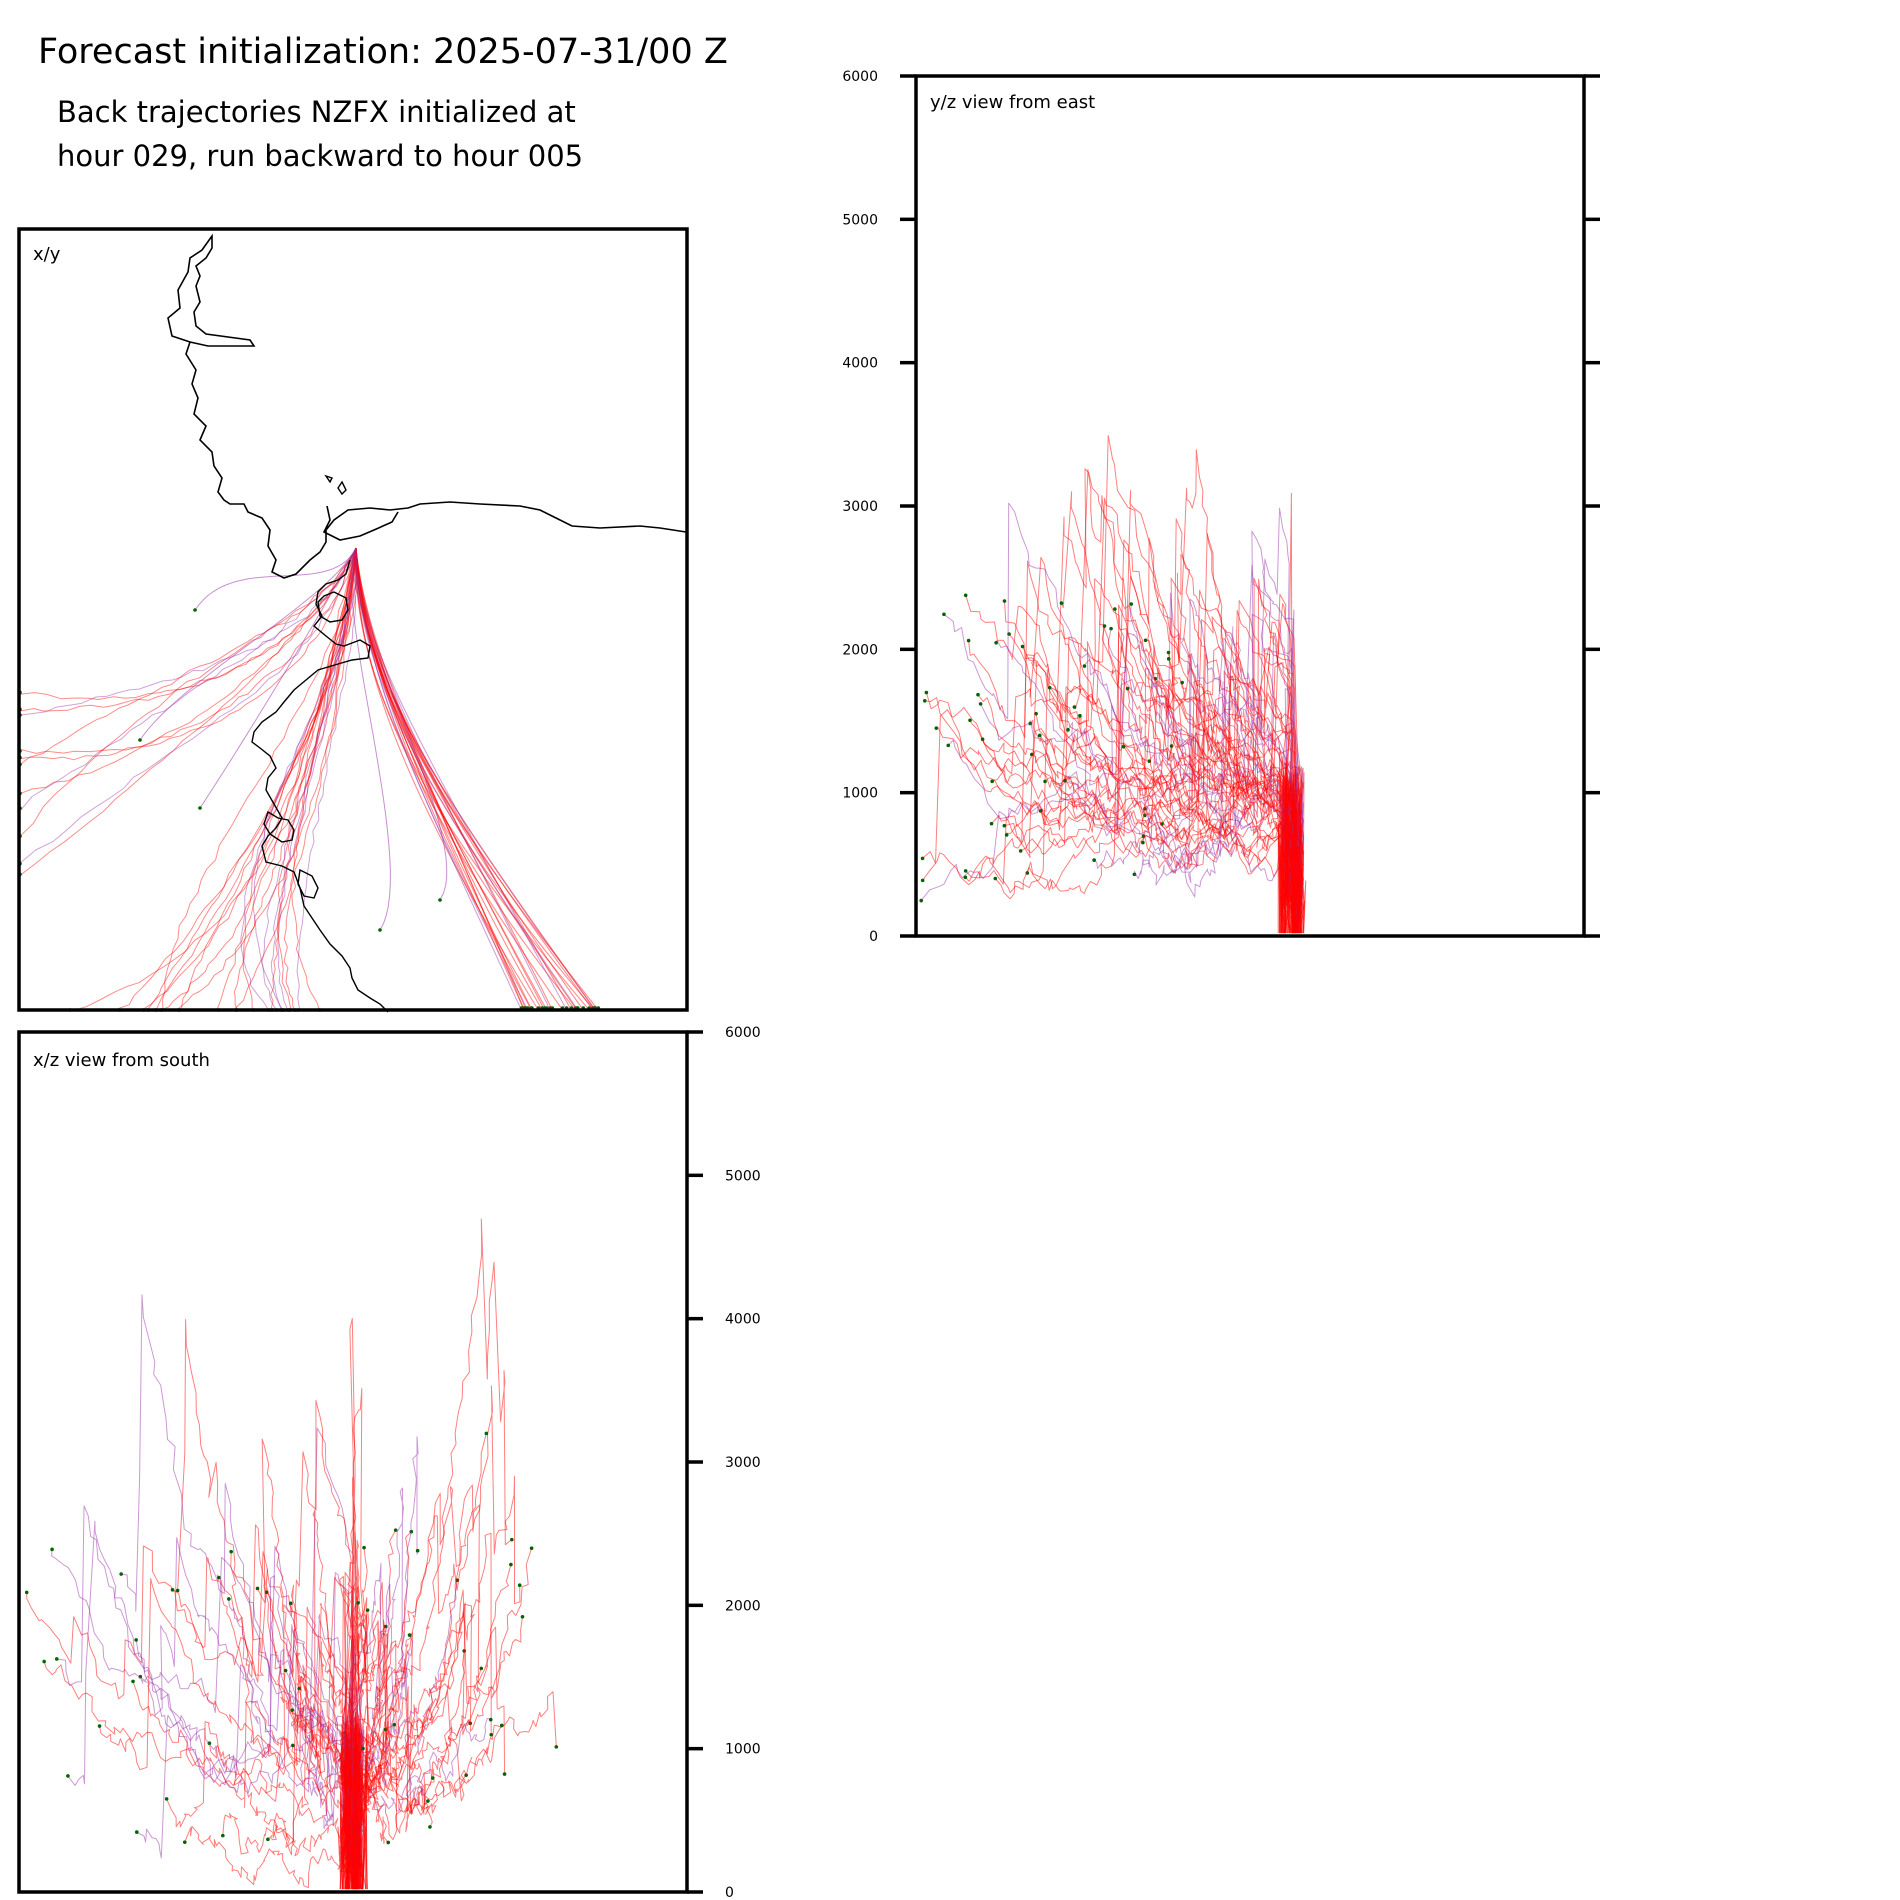  I want to click on xz-tick-label-0: 0, so click(729, 1892).